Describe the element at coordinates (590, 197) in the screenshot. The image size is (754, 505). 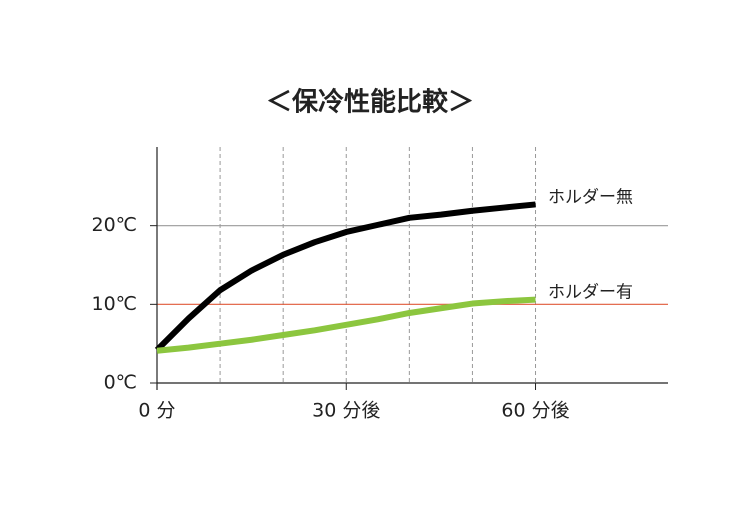
I see `legend-label: ホルダー無` at that location.